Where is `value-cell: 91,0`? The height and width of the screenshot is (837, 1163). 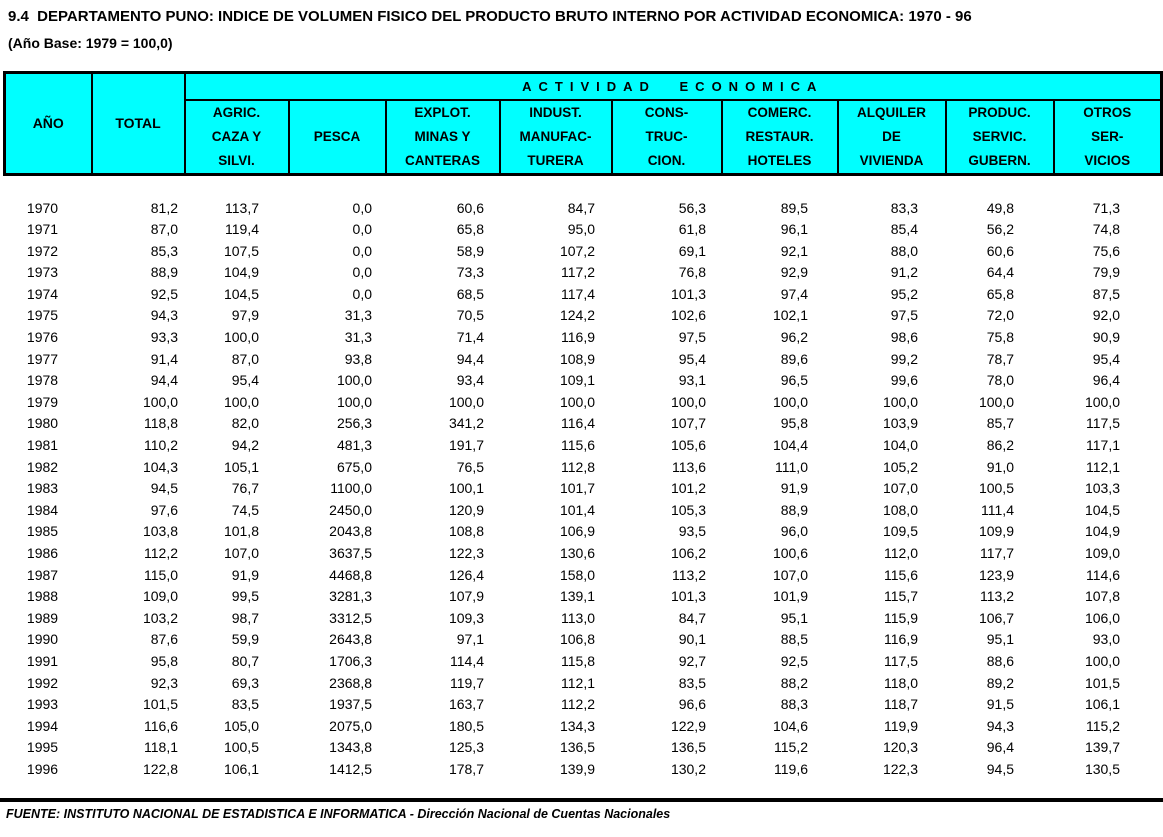
value-cell: 91,0 is located at coordinates (1000, 466).